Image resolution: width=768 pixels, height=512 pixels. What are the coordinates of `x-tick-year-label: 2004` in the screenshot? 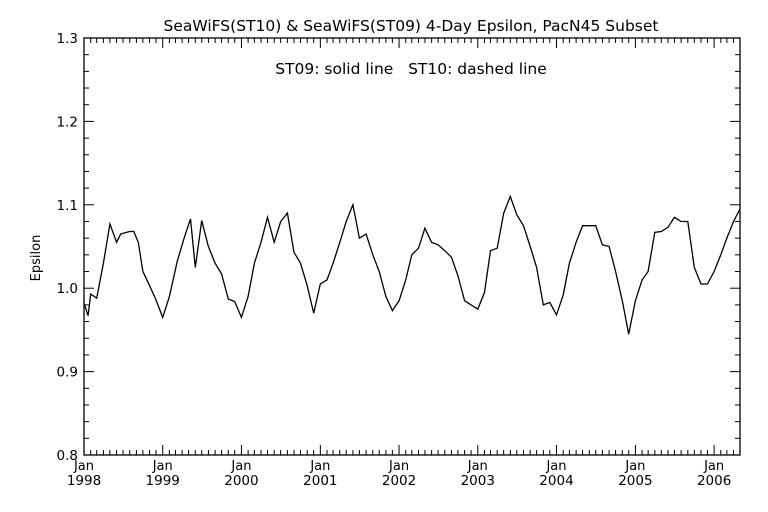 It's located at (556, 481).